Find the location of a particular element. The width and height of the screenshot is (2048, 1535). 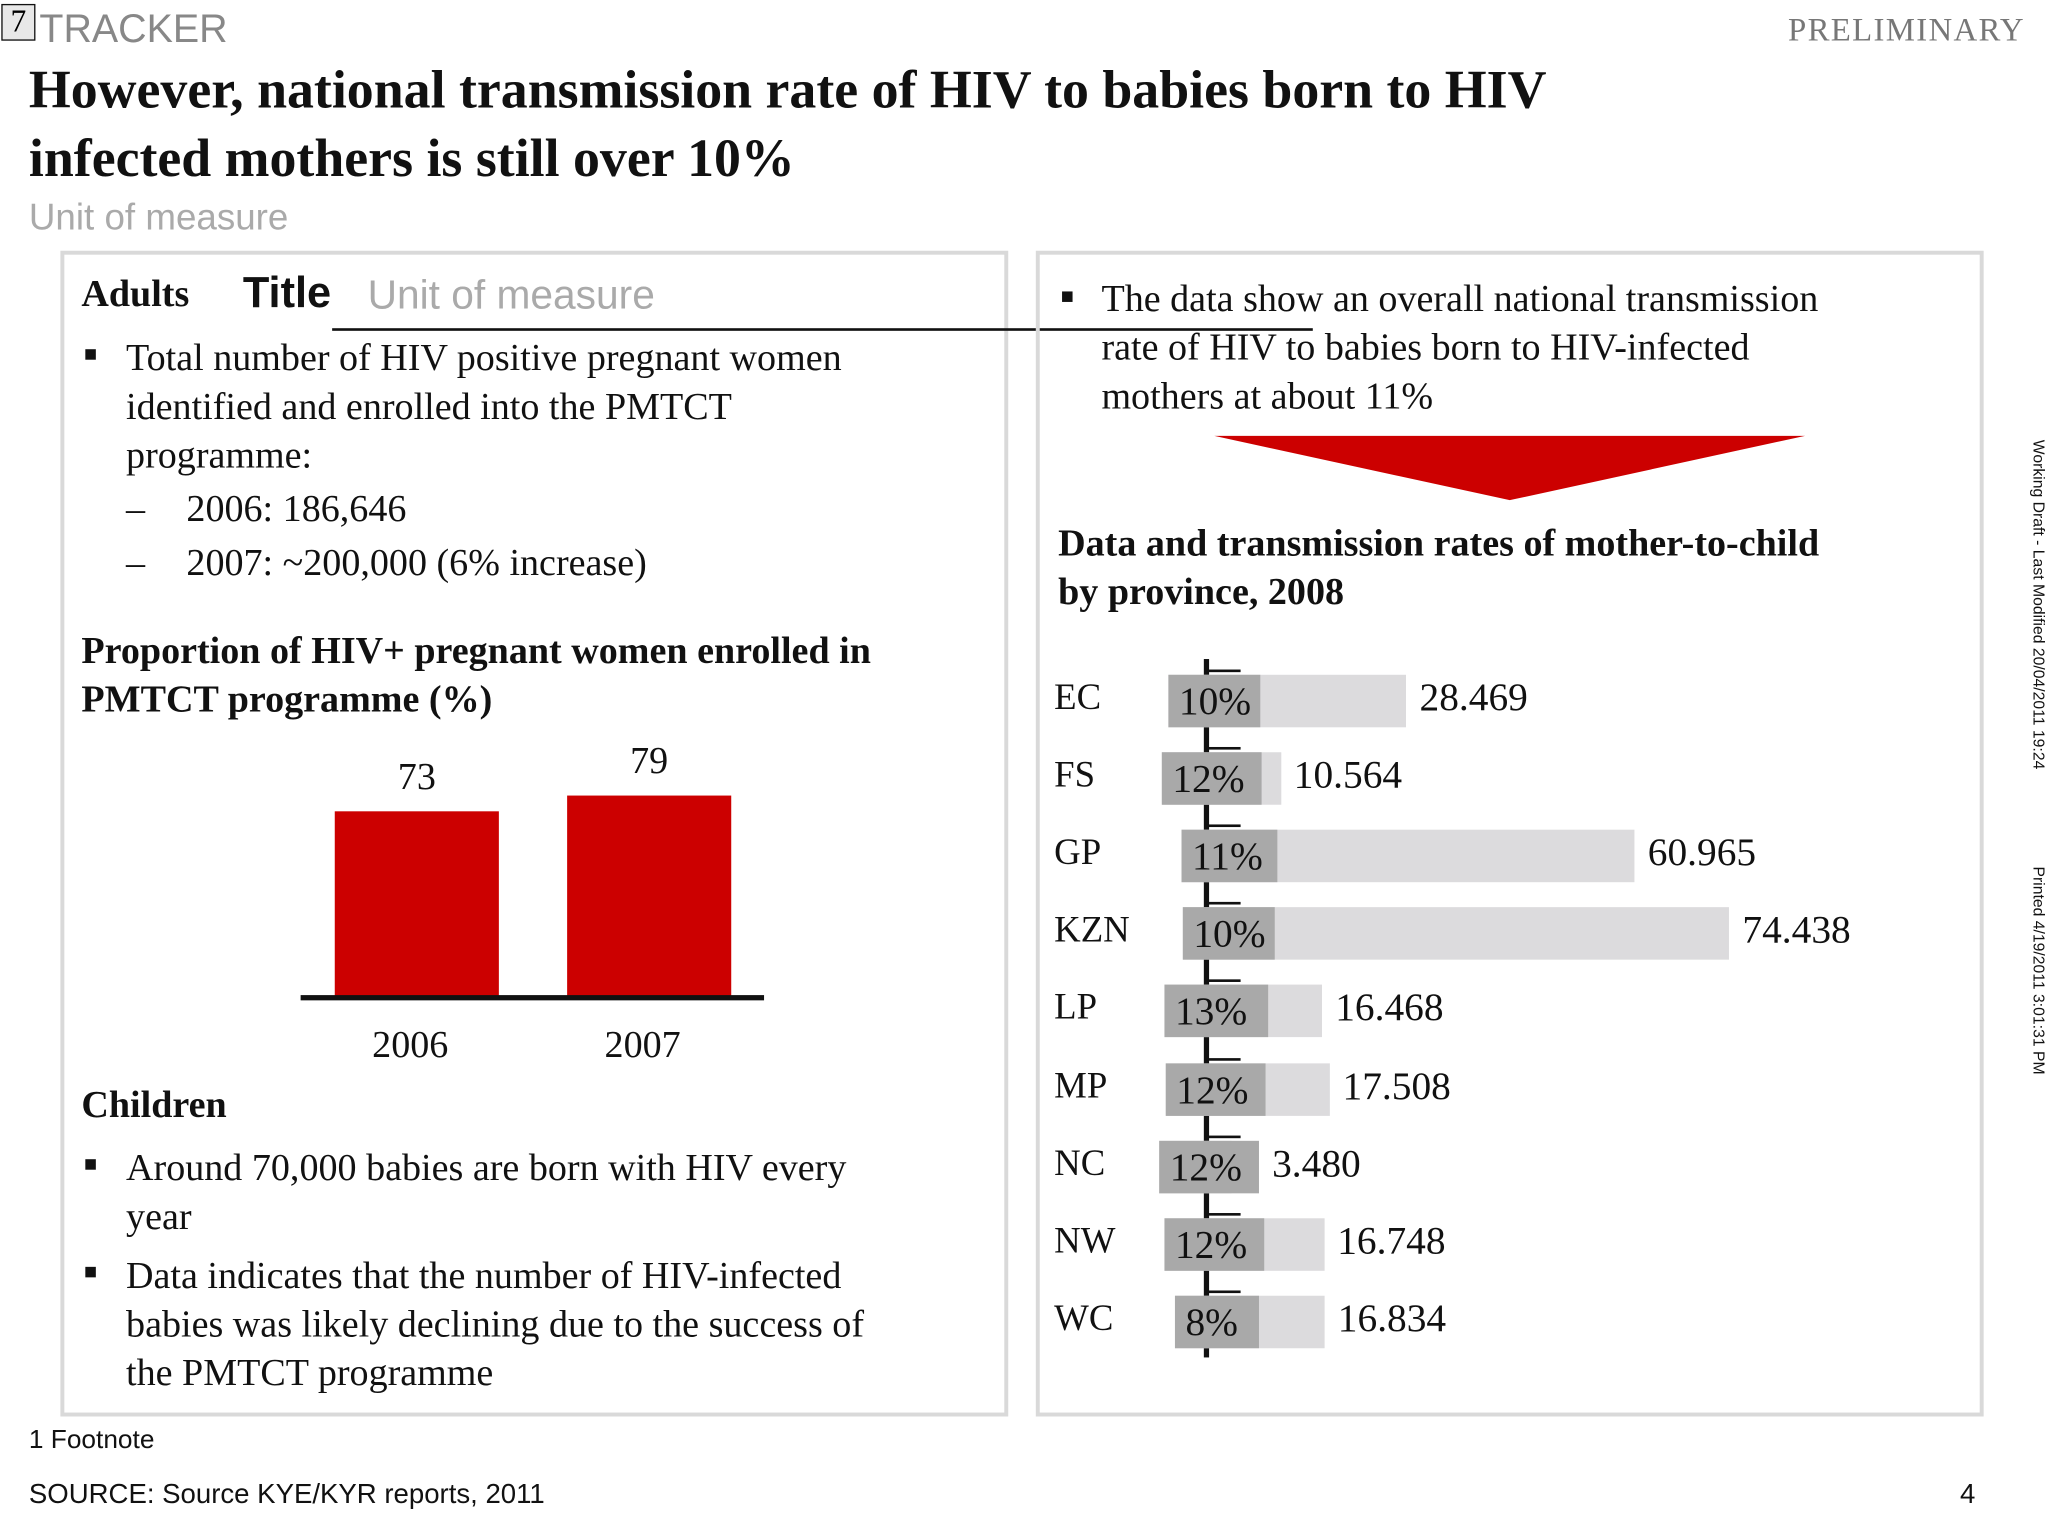

adults-bullet-line: programme: is located at coordinates (219, 455).